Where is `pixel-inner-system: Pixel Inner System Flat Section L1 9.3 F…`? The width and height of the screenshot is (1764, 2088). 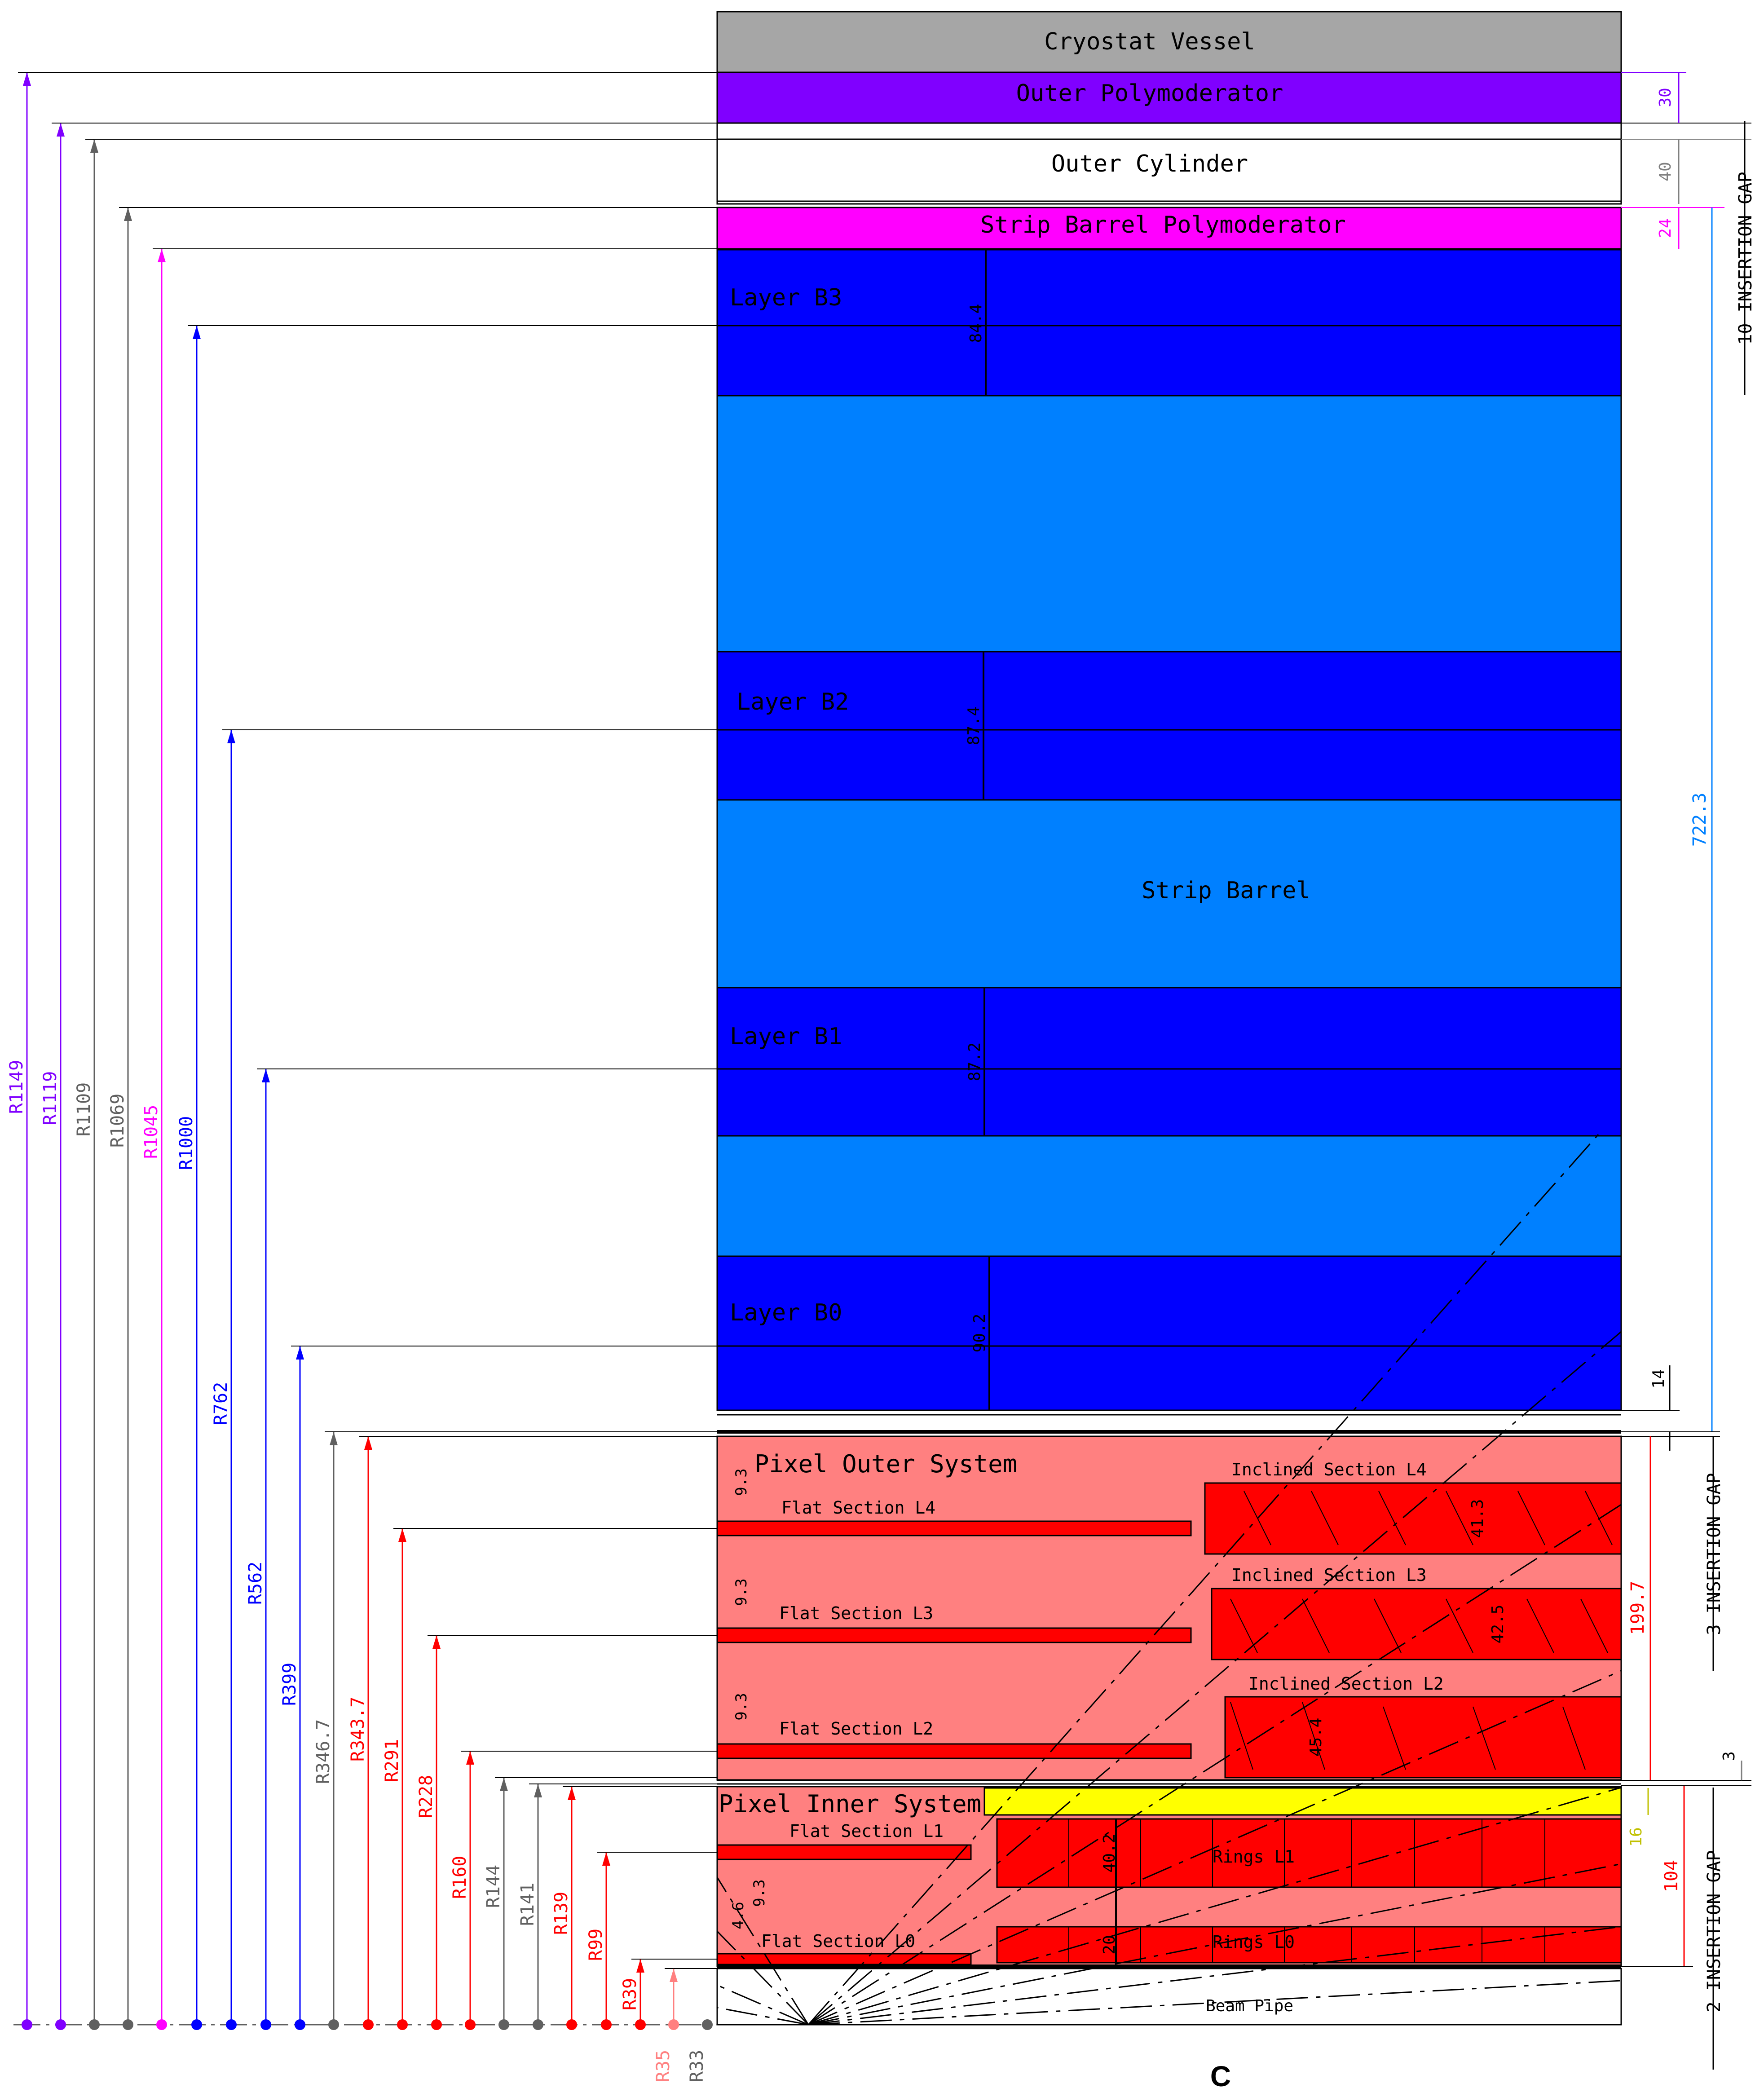
pixel-inner-system: Pixel Inner System Flat Section L1 9.3 F… is located at coordinates (1169, 1877).